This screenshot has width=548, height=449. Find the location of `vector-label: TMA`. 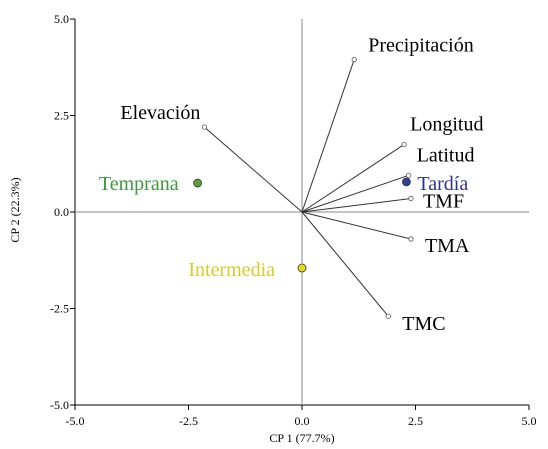

vector-label: TMA is located at coordinates (447, 246).